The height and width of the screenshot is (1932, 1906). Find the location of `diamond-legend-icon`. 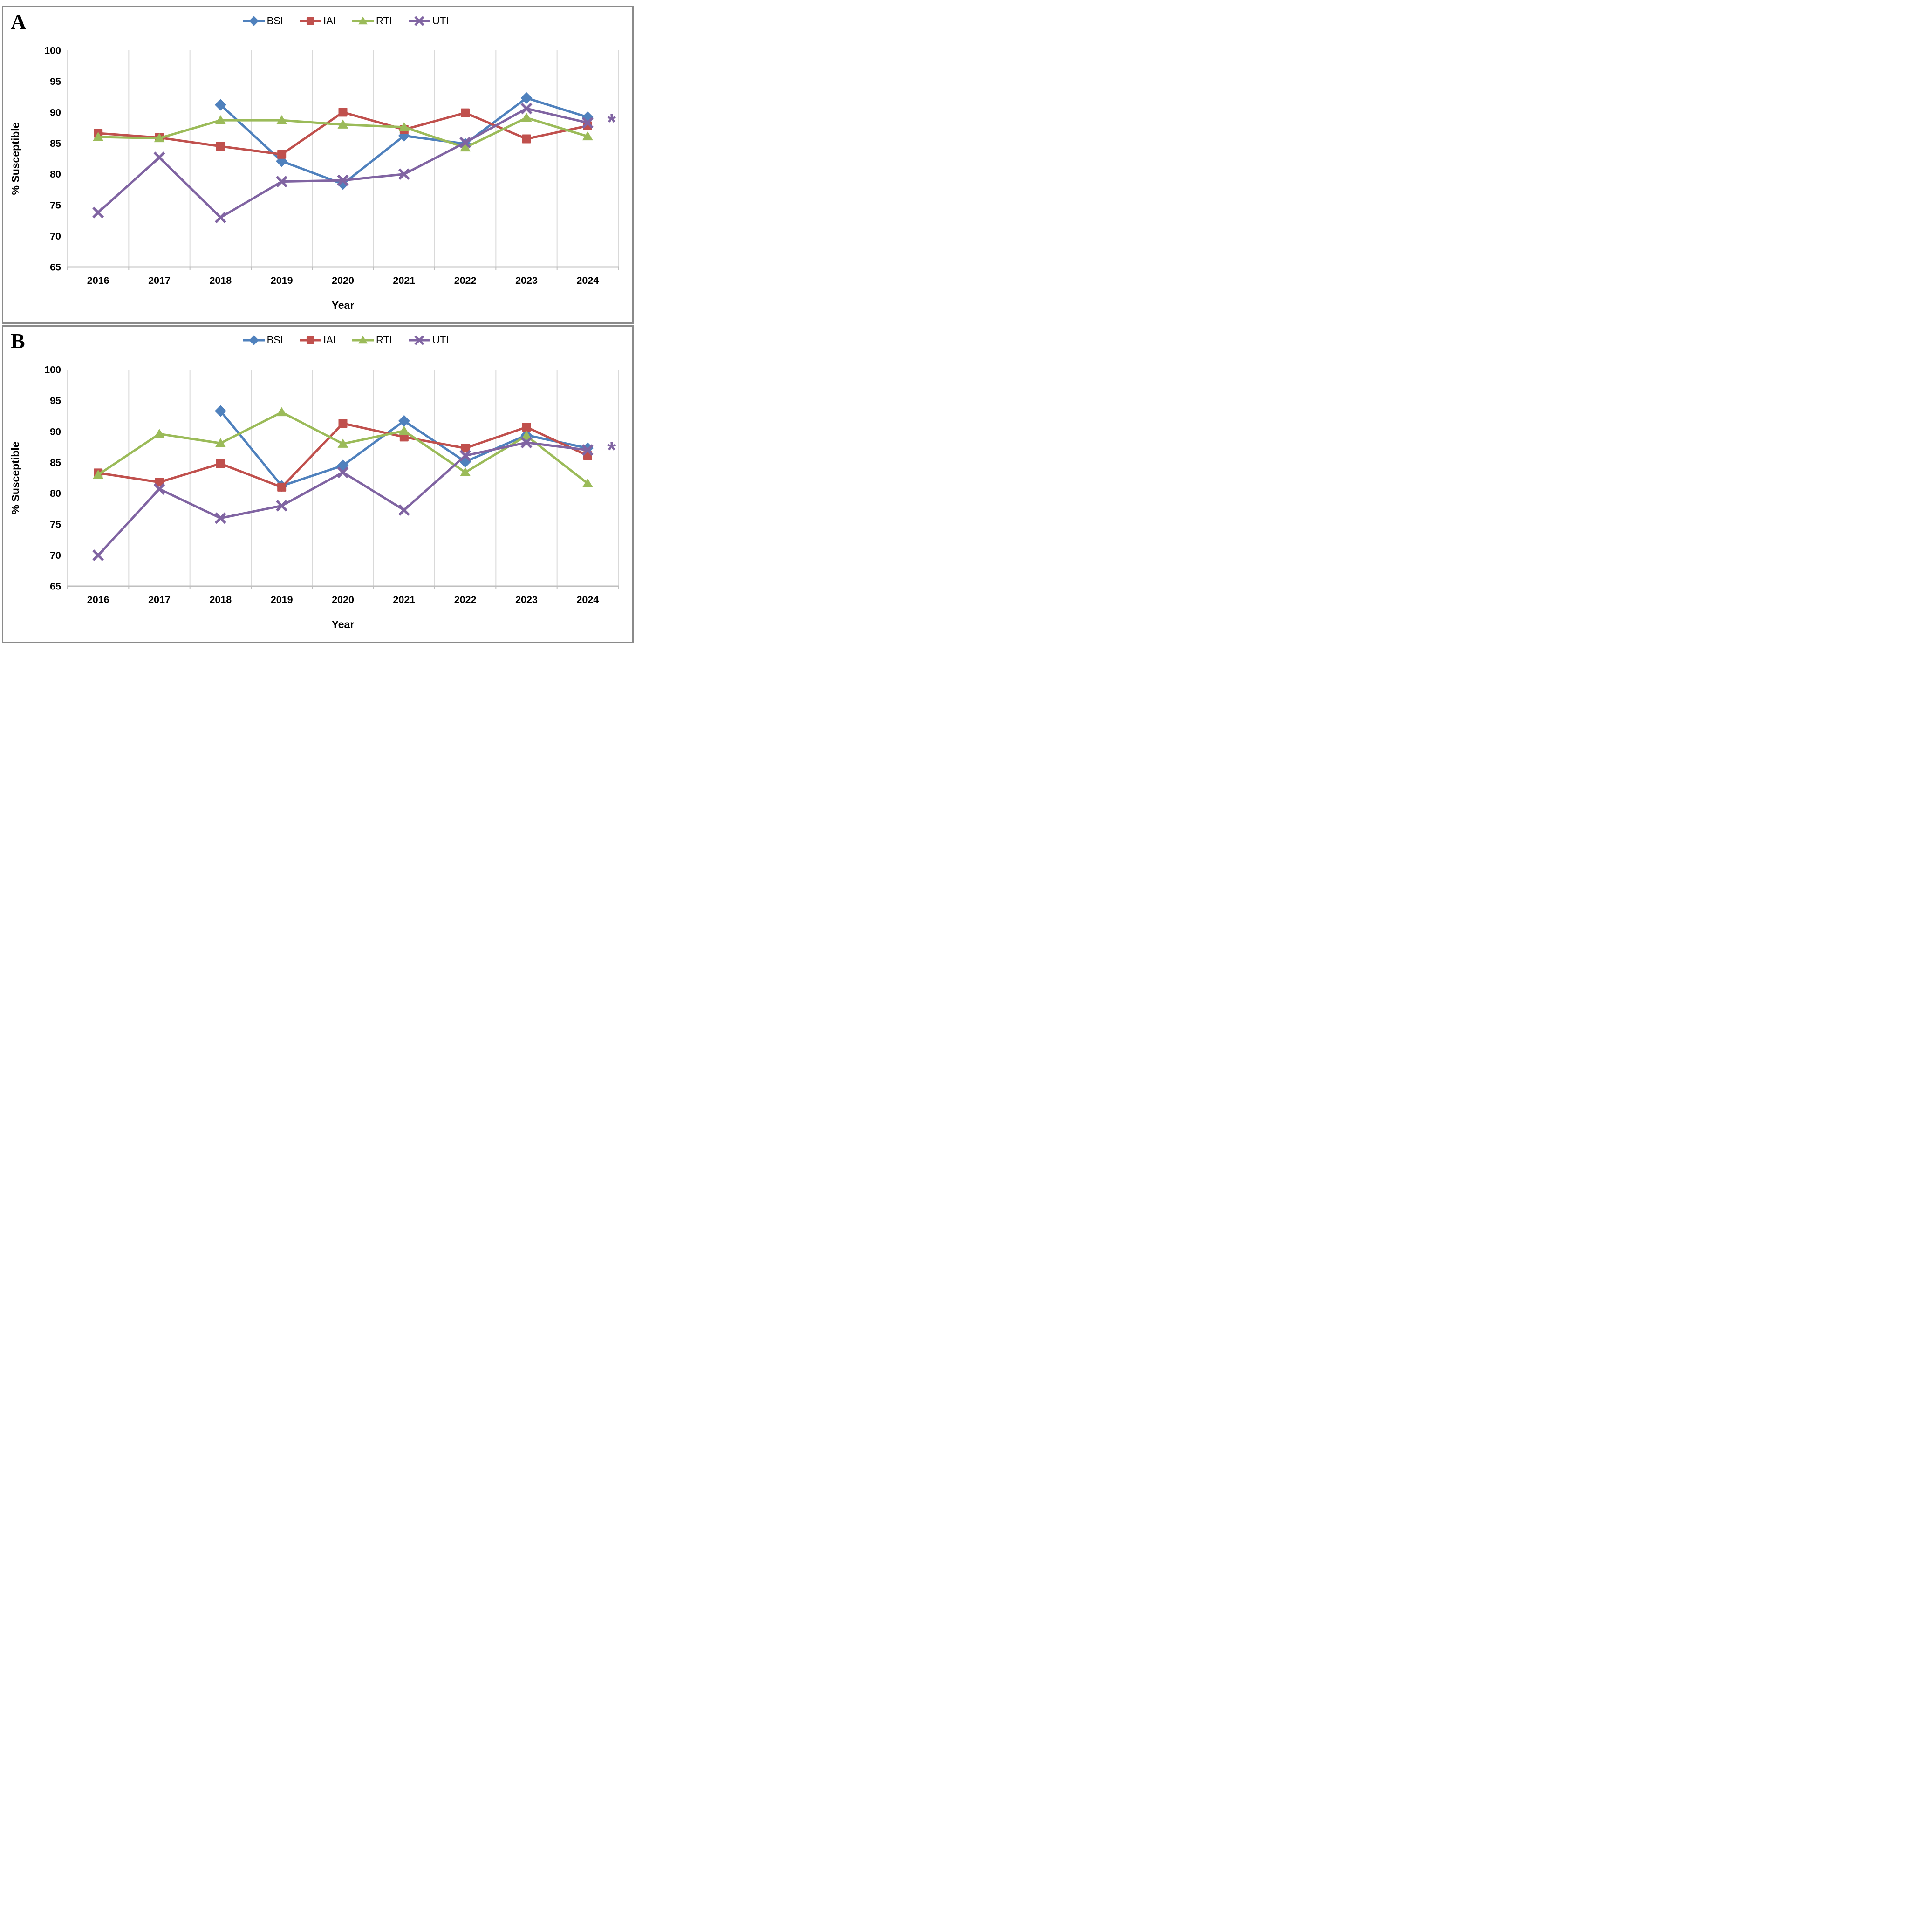

diamond-legend-icon is located at coordinates (254, 21).